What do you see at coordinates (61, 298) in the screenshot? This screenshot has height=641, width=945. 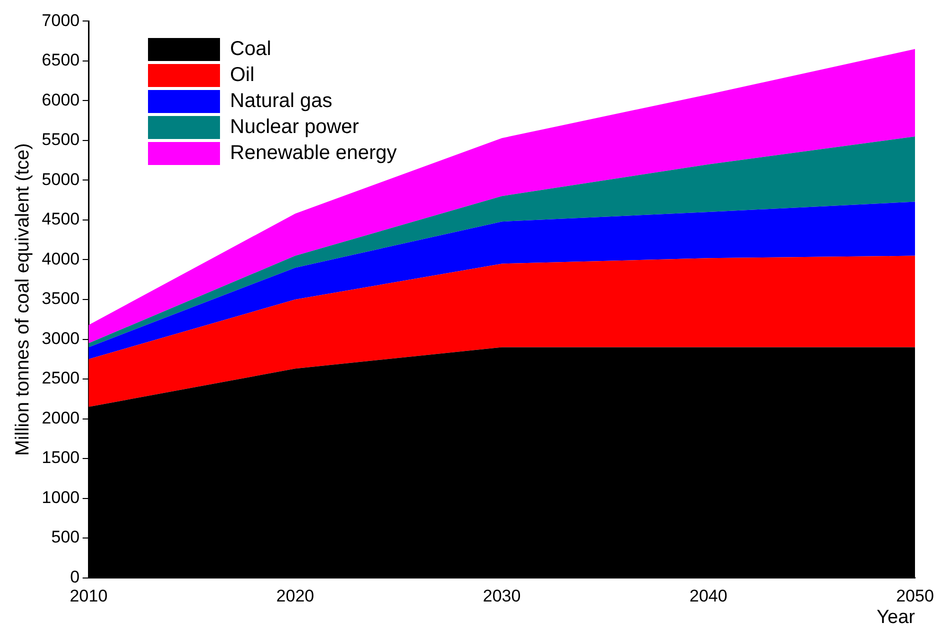 I see `y-tick-label: 3500` at bounding box center [61, 298].